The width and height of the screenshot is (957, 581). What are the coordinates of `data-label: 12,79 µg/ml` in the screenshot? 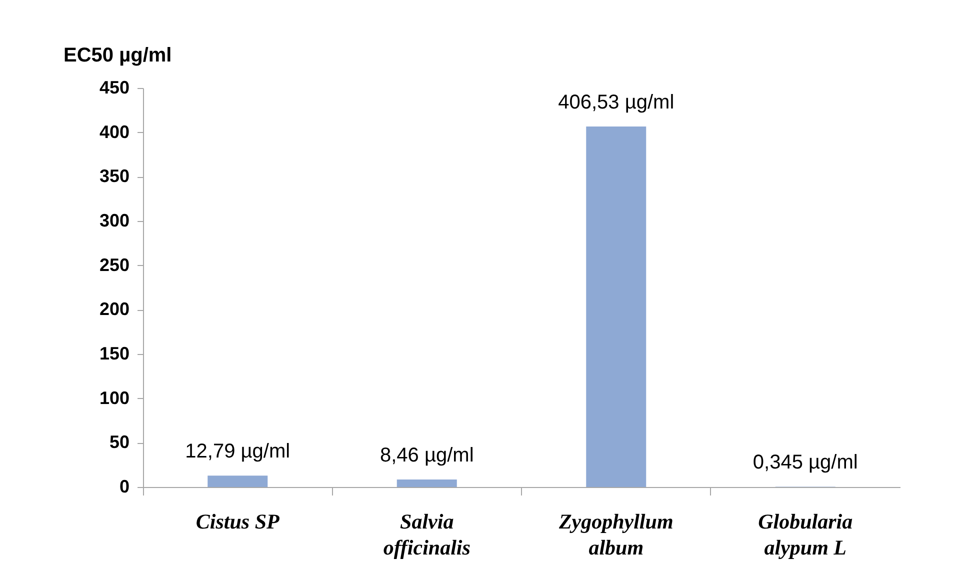 It's located at (237, 451).